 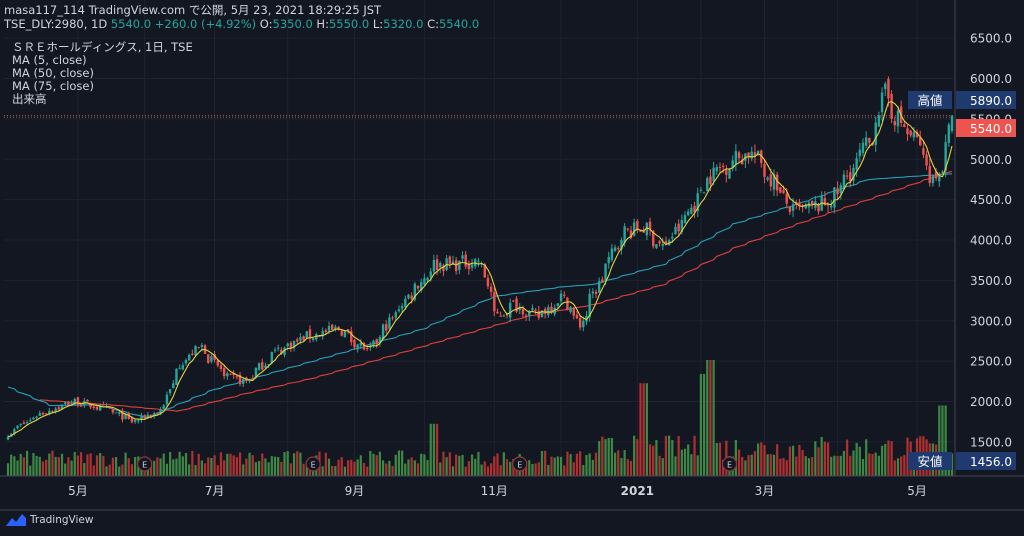 I want to click on last-value: 5540.0, so click(x=131, y=24).